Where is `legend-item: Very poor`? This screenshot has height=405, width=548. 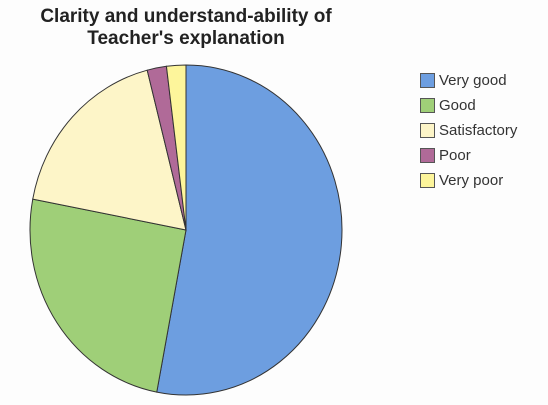 legend-item: Very poor is located at coordinates (468, 180).